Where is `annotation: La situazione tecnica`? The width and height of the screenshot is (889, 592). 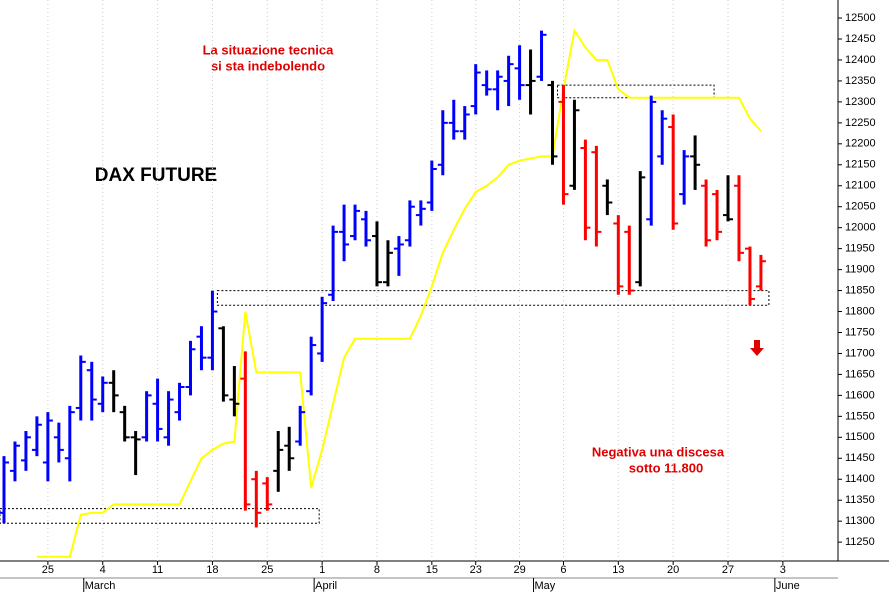
annotation: La situazione tecnica is located at coordinates (269, 49).